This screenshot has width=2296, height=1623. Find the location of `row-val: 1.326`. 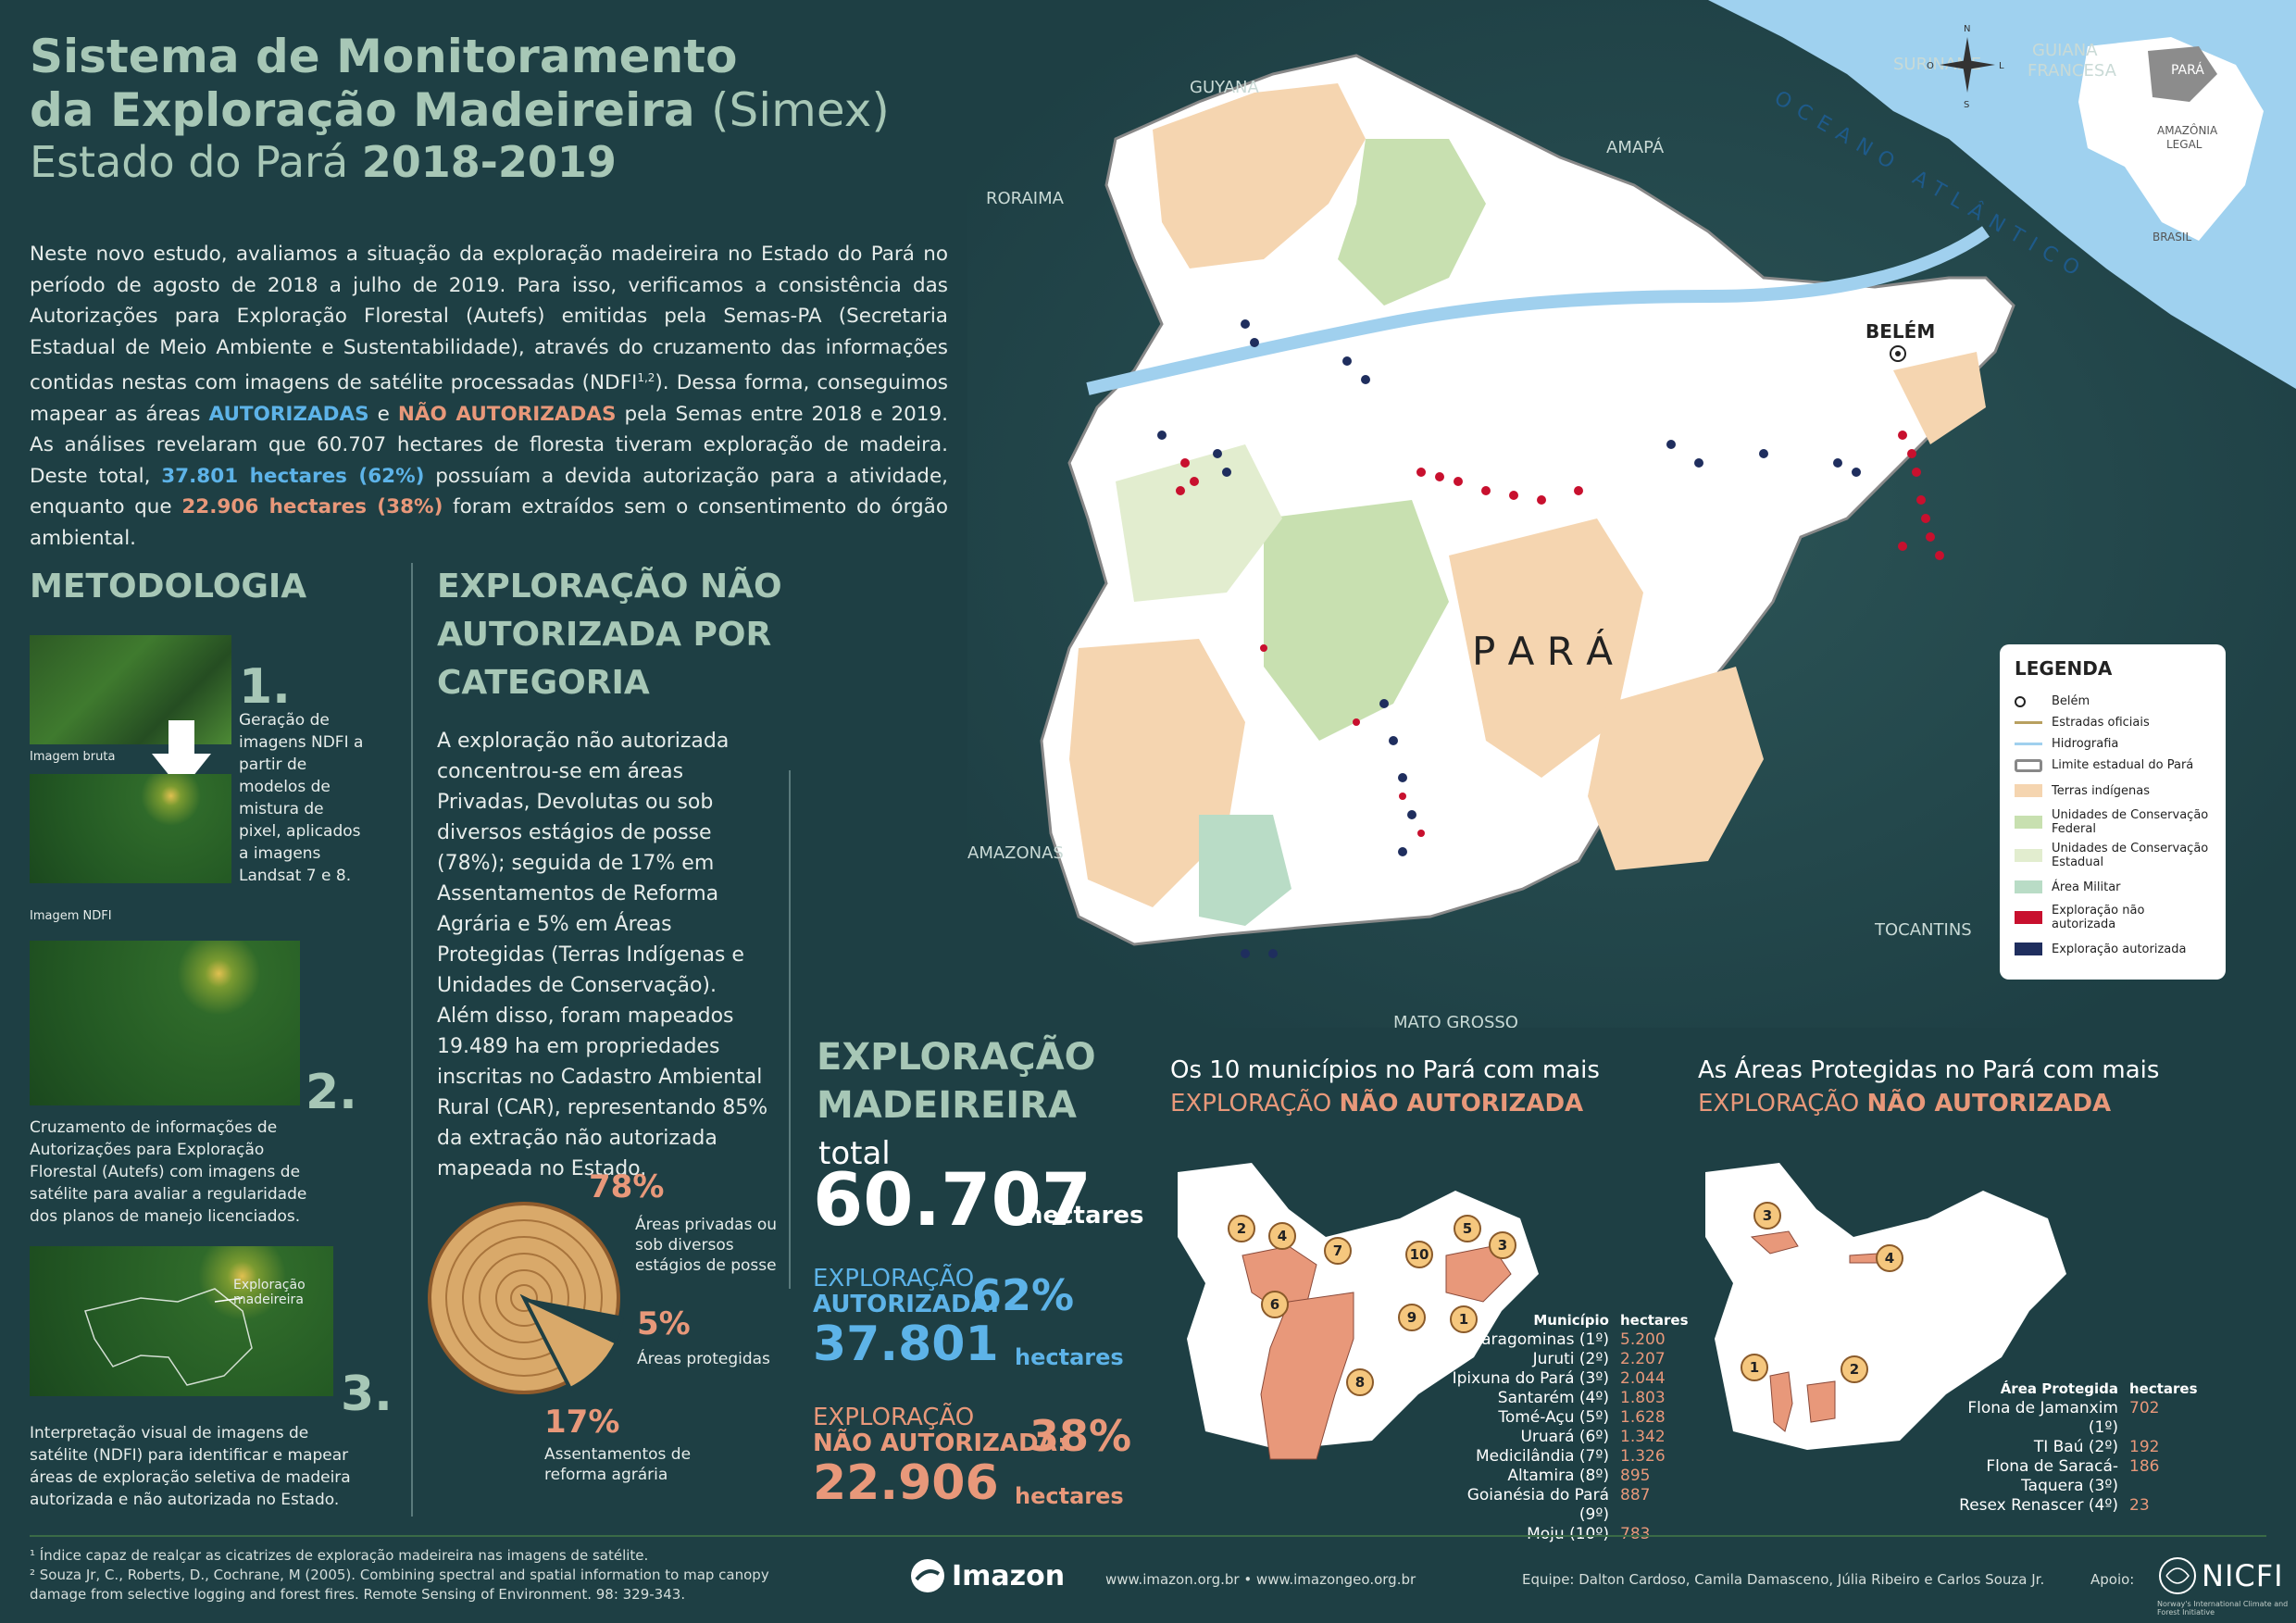

row-val: 1.326 is located at coordinates (1643, 1456).